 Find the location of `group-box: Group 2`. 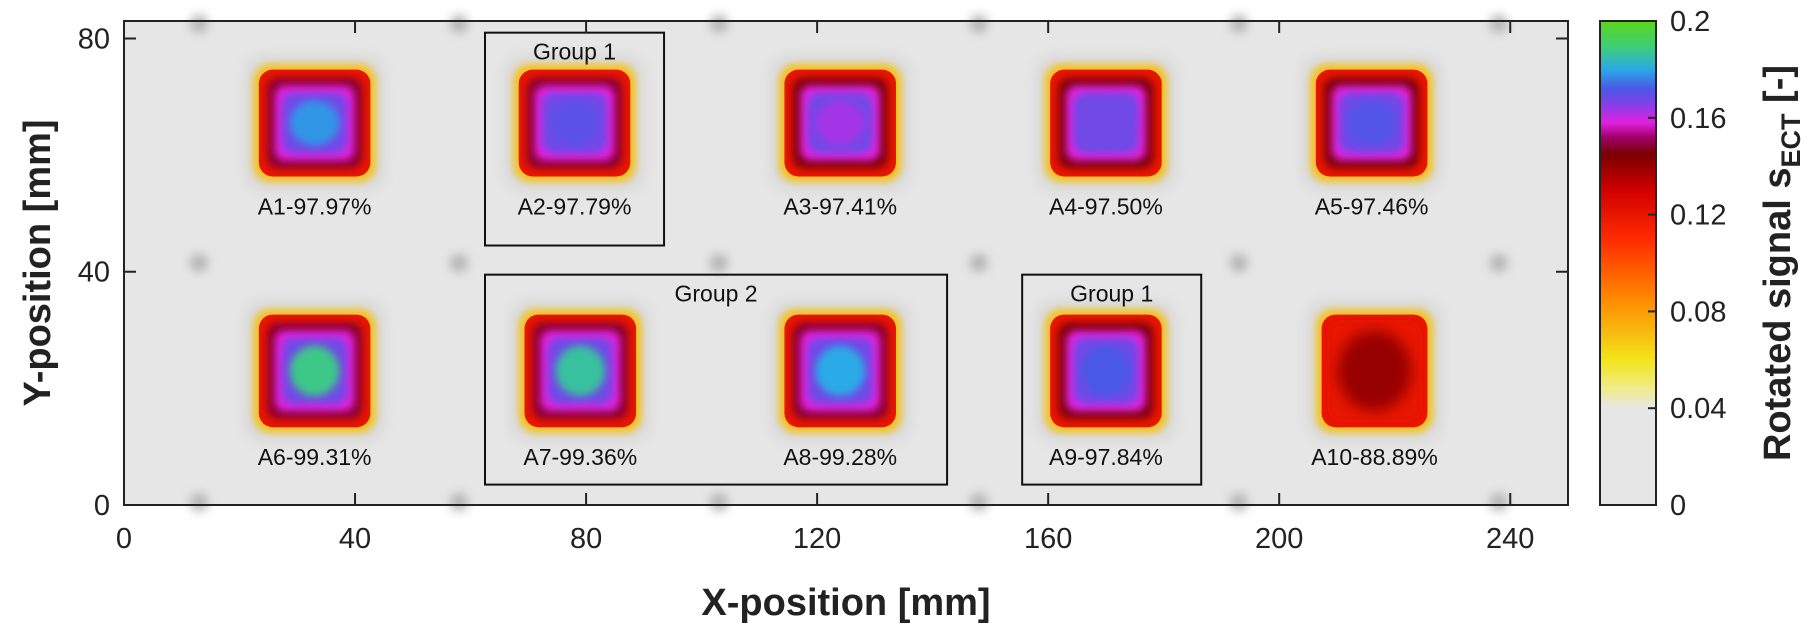

group-box: Group 2 is located at coordinates (716, 379).